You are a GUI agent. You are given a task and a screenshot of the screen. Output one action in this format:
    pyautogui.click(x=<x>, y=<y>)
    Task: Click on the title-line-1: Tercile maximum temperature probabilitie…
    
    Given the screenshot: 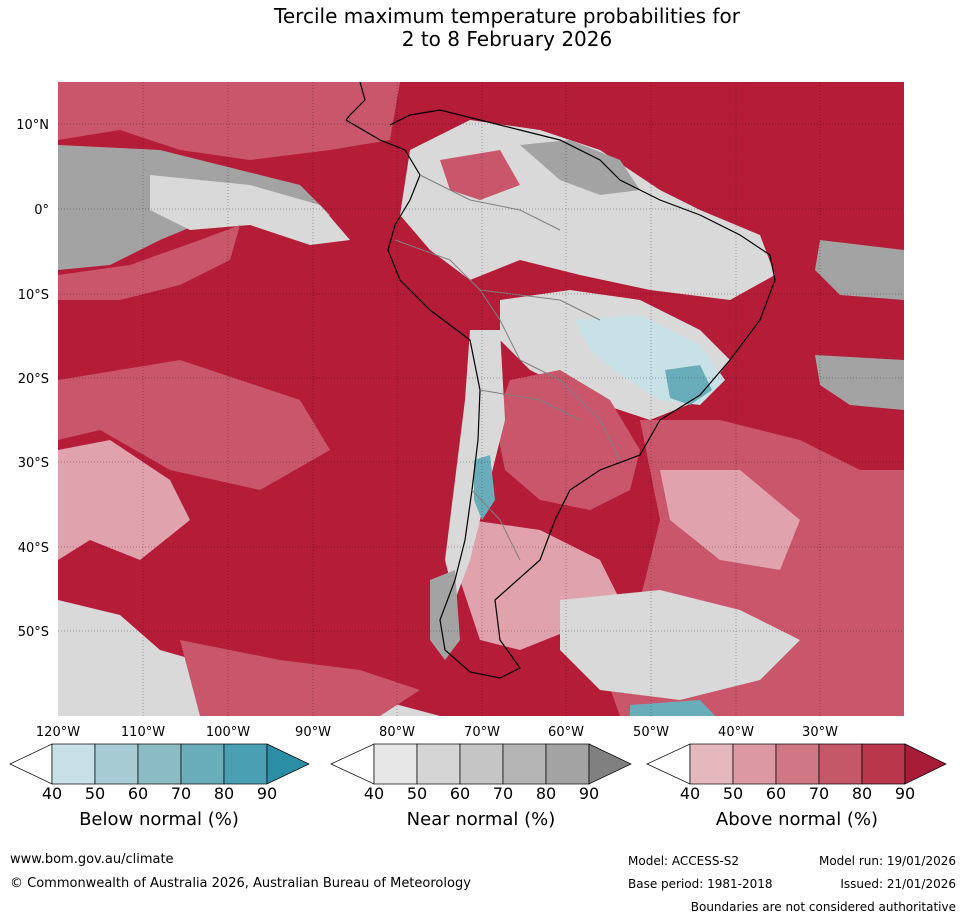 What is the action you would take?
    pyautogui.click(x=507, y=16)
    